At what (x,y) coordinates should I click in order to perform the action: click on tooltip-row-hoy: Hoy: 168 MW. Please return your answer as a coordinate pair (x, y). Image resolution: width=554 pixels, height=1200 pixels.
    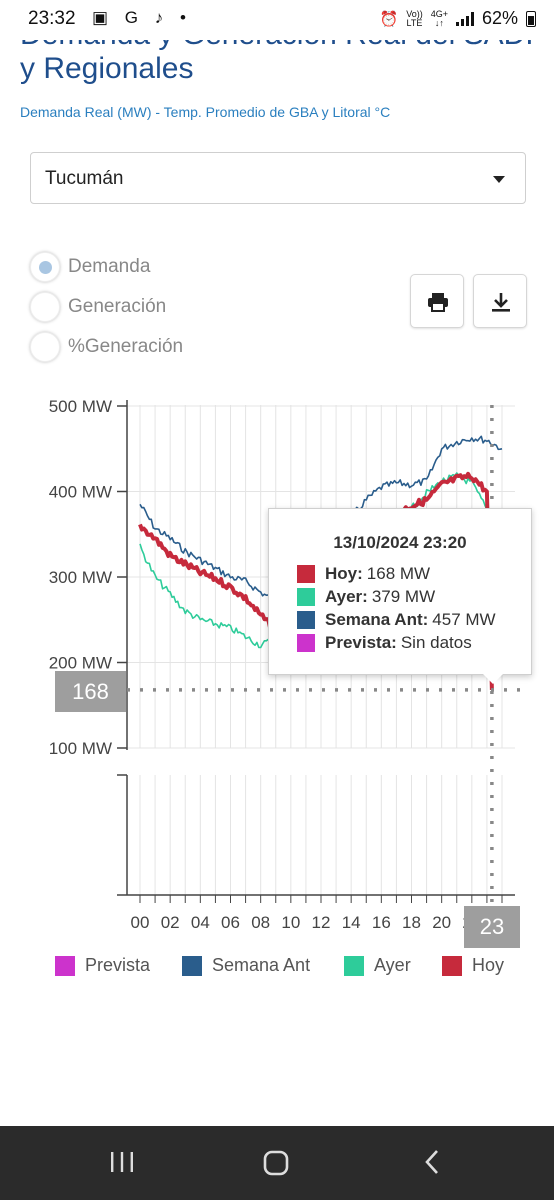
    Looking at the image, I should click on (363, 574).